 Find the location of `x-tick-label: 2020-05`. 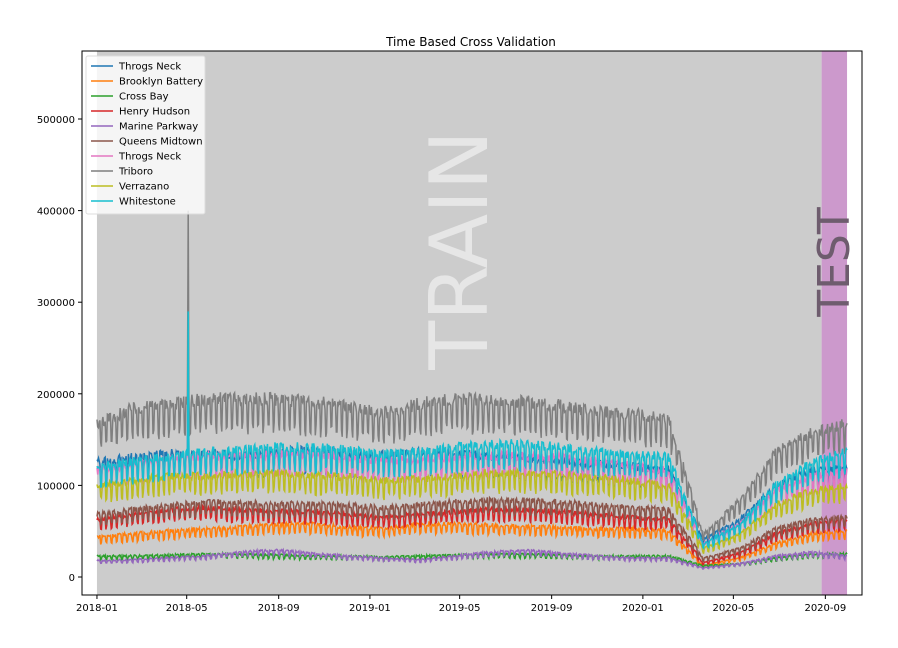

x-tick-label: 2020-05 is located at coordinates (733, 608).